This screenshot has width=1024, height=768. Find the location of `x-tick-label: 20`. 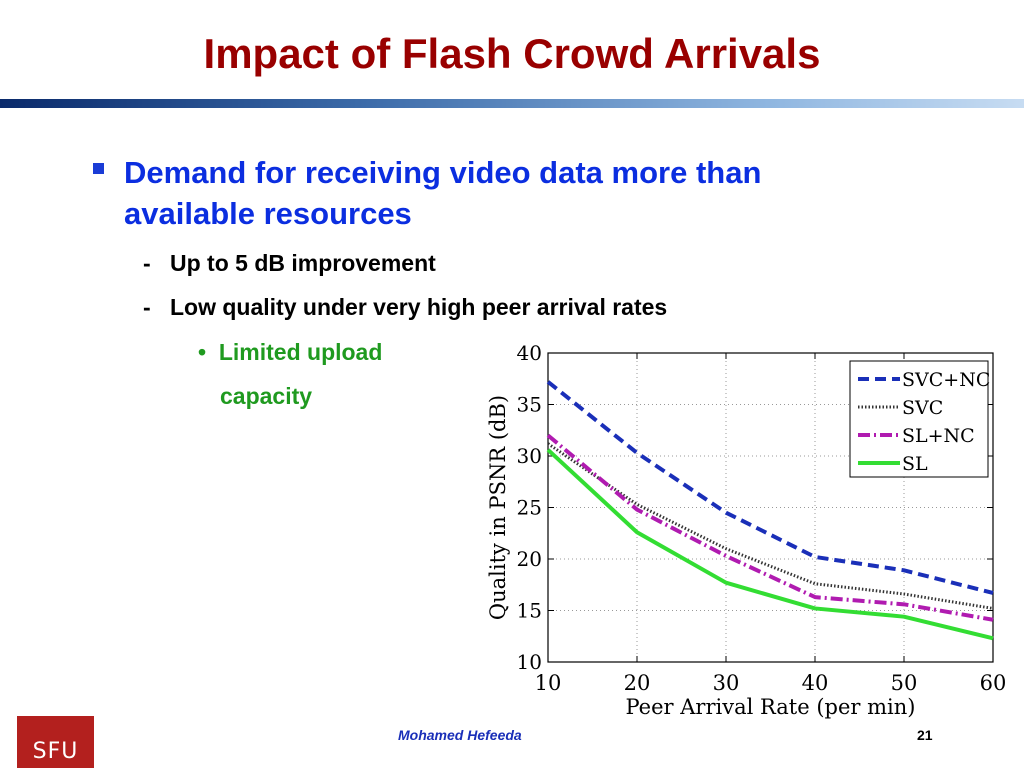

x-tick-label: 20 is located at coordinates (637, 683).